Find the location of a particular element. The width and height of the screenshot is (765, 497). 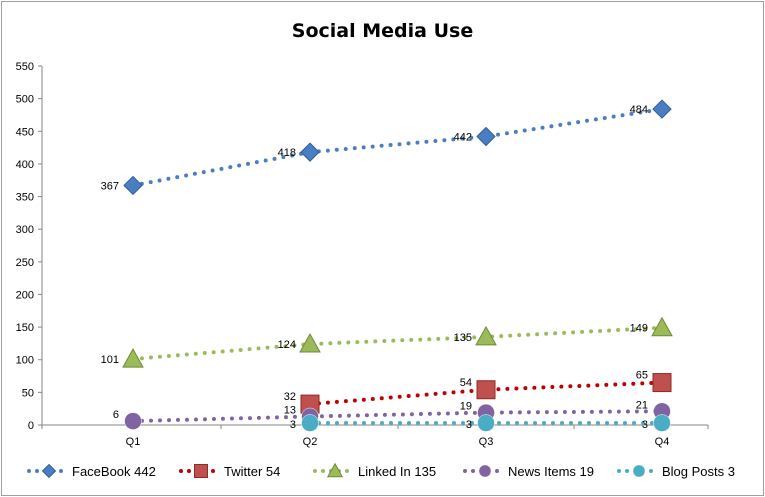

y-tick-label: 450 is located at coordinates (25, 132).